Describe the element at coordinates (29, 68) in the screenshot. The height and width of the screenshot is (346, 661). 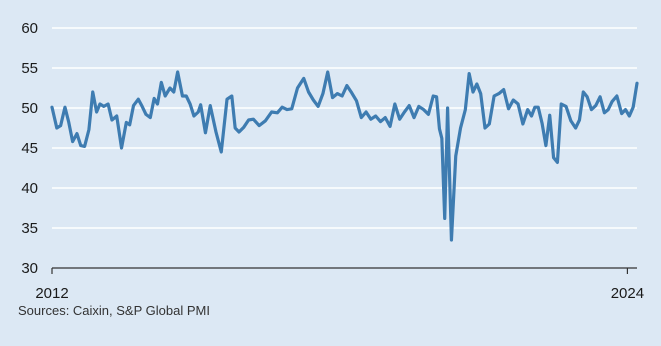
I see `y-tick-label: 55` at that location.